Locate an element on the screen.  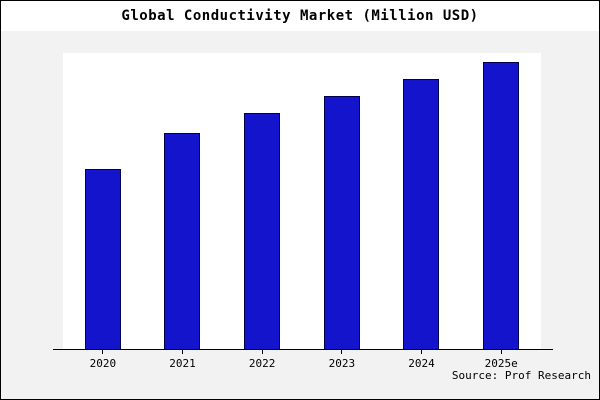
x-tick-2020: 2020 is located at coordinates (103, 360).